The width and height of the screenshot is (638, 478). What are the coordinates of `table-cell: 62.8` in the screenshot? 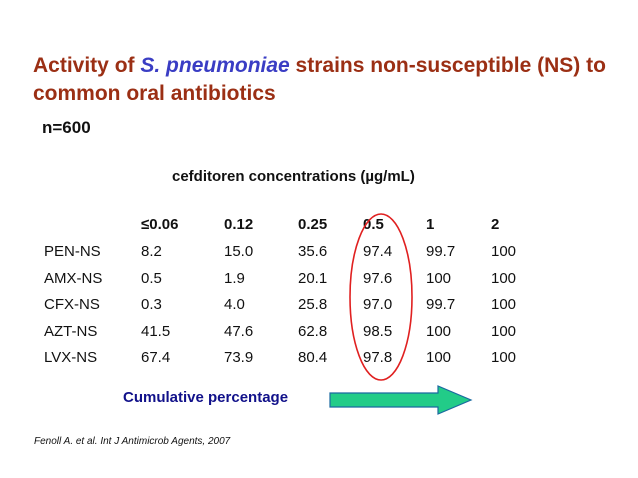 It's located at (313, 331).